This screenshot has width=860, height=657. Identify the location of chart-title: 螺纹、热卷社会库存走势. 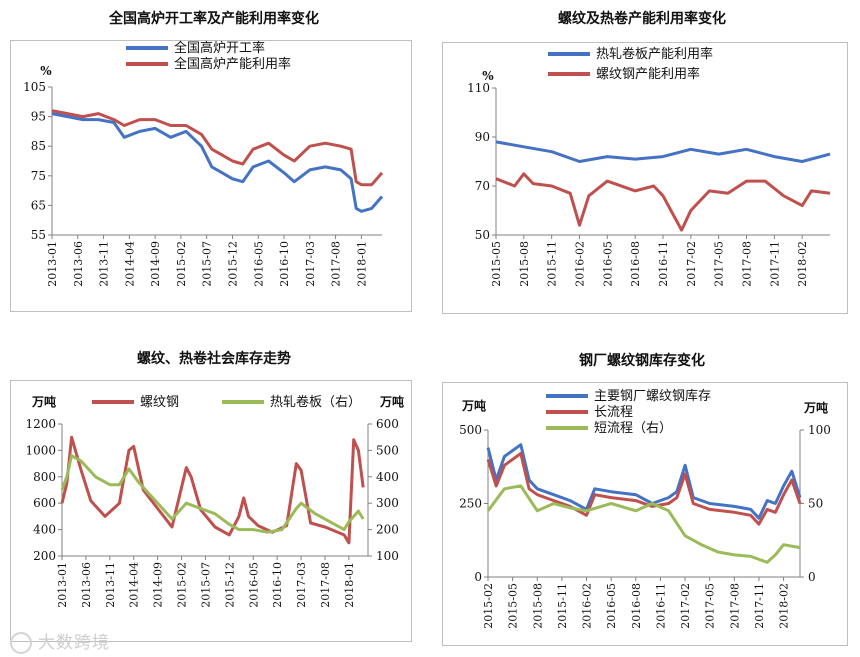
(214, 359).